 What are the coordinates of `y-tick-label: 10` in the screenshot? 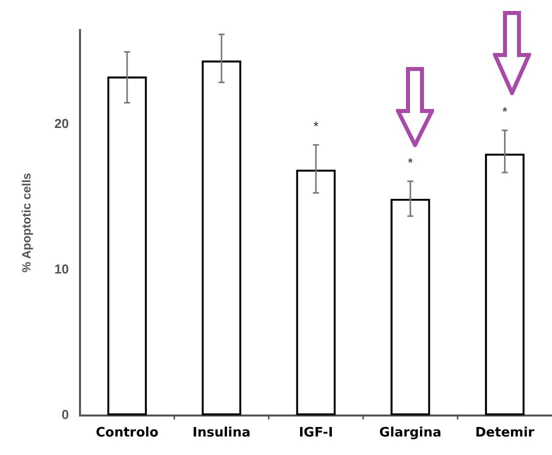 It's located at (61, 269).